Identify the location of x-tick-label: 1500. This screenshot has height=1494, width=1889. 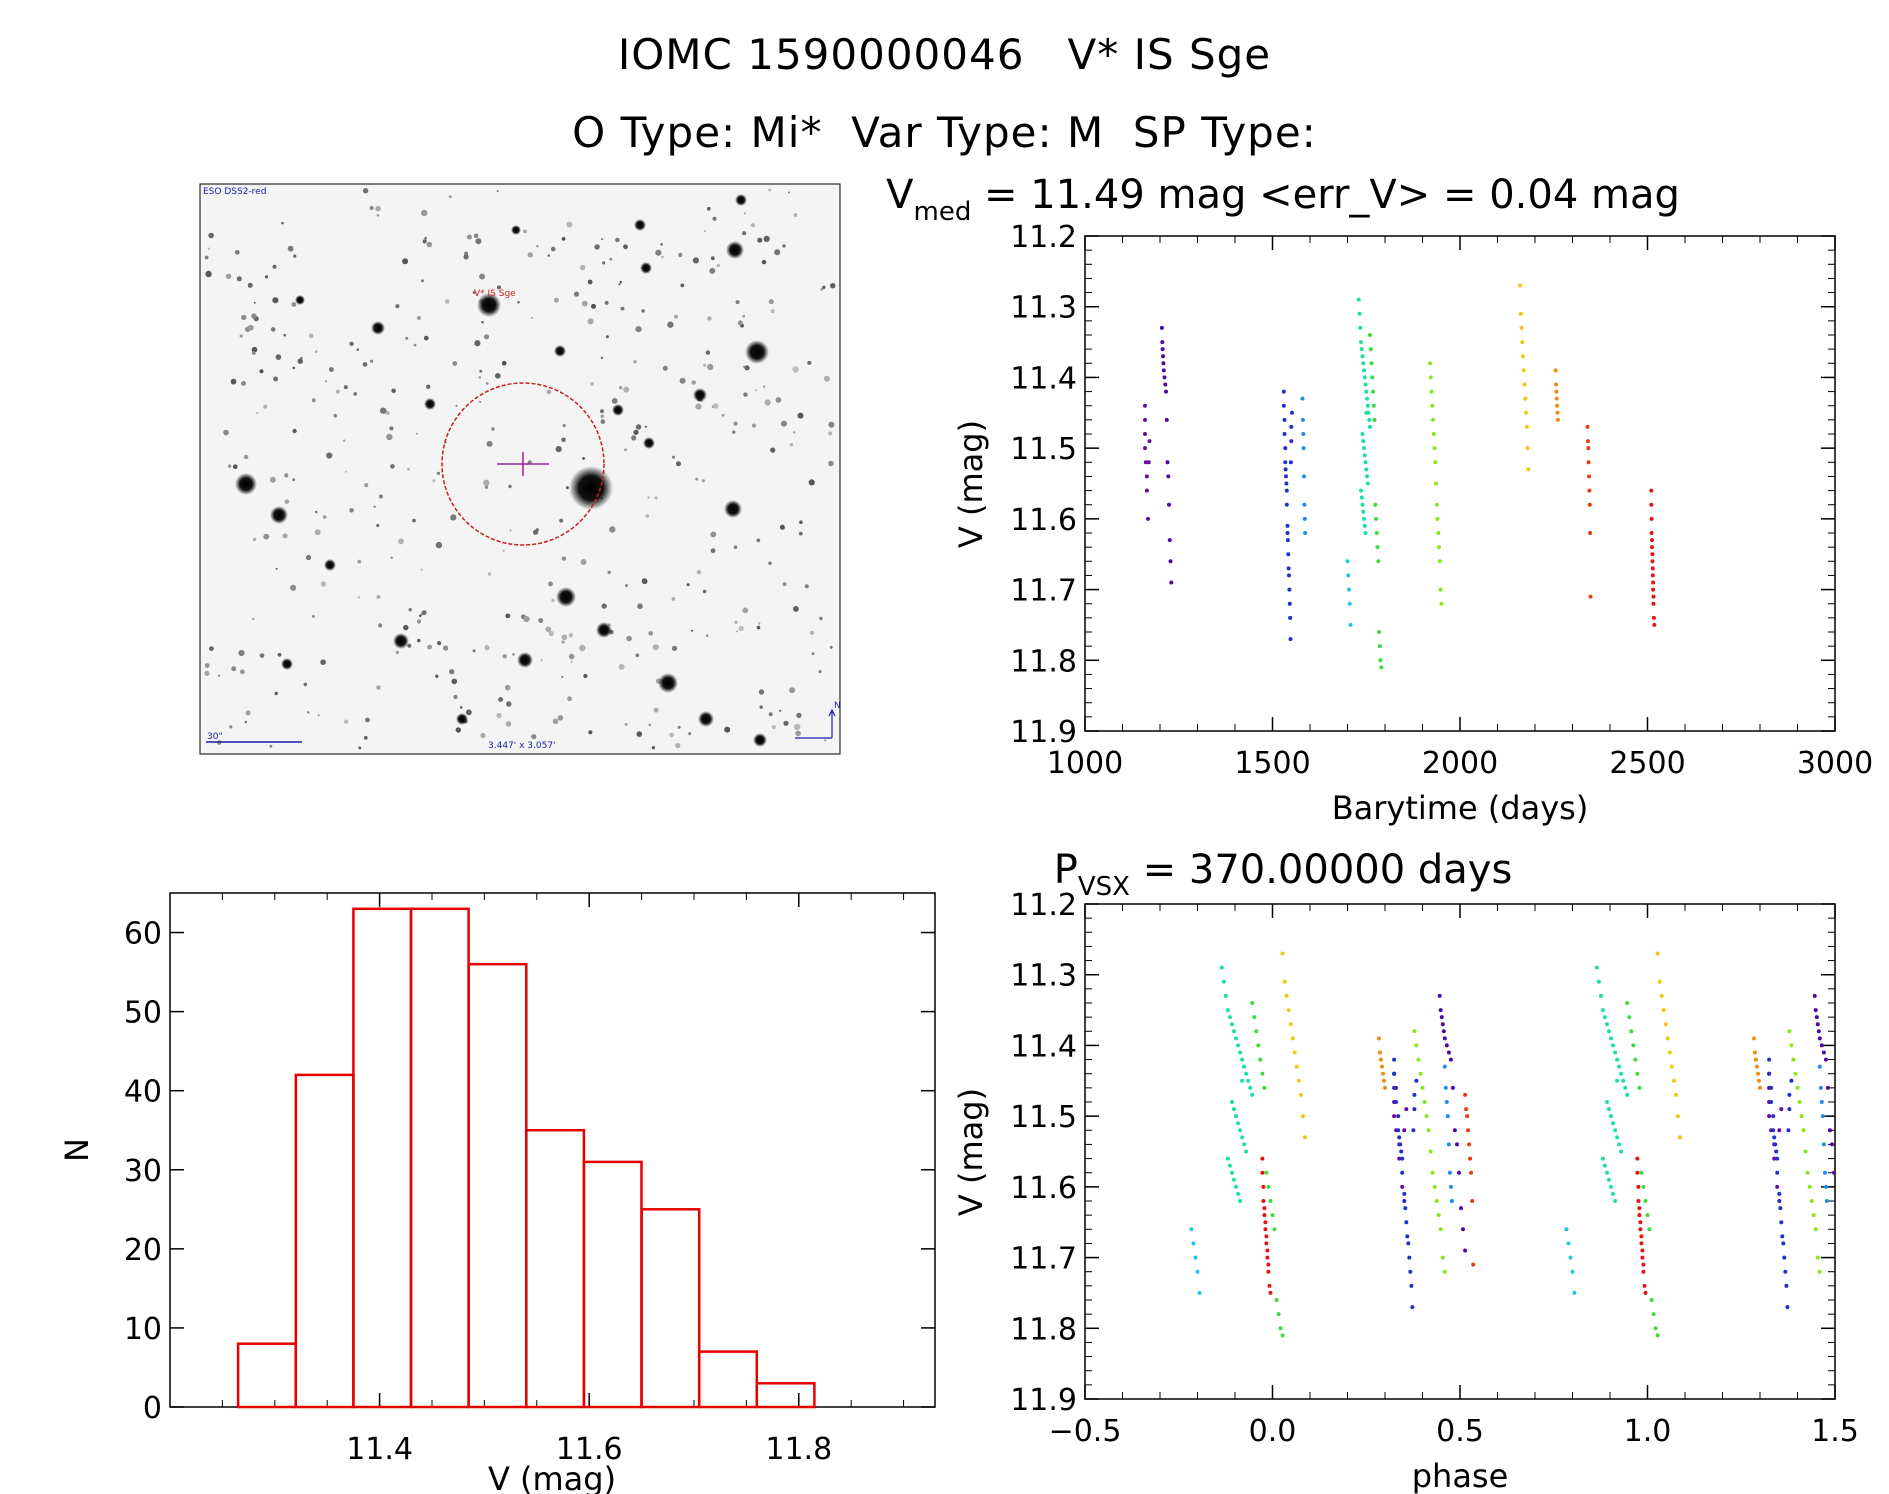
(1272, 763).